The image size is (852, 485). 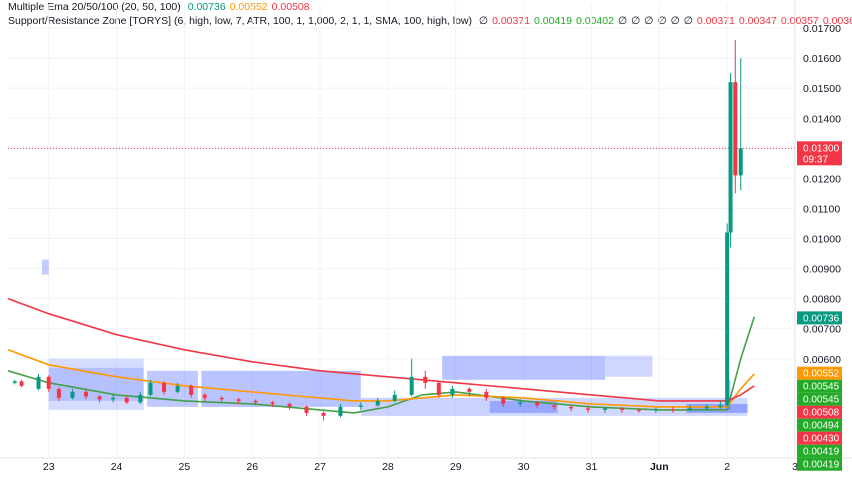 I want to click on time-tick-label: 31, so click(x=592, y=467).